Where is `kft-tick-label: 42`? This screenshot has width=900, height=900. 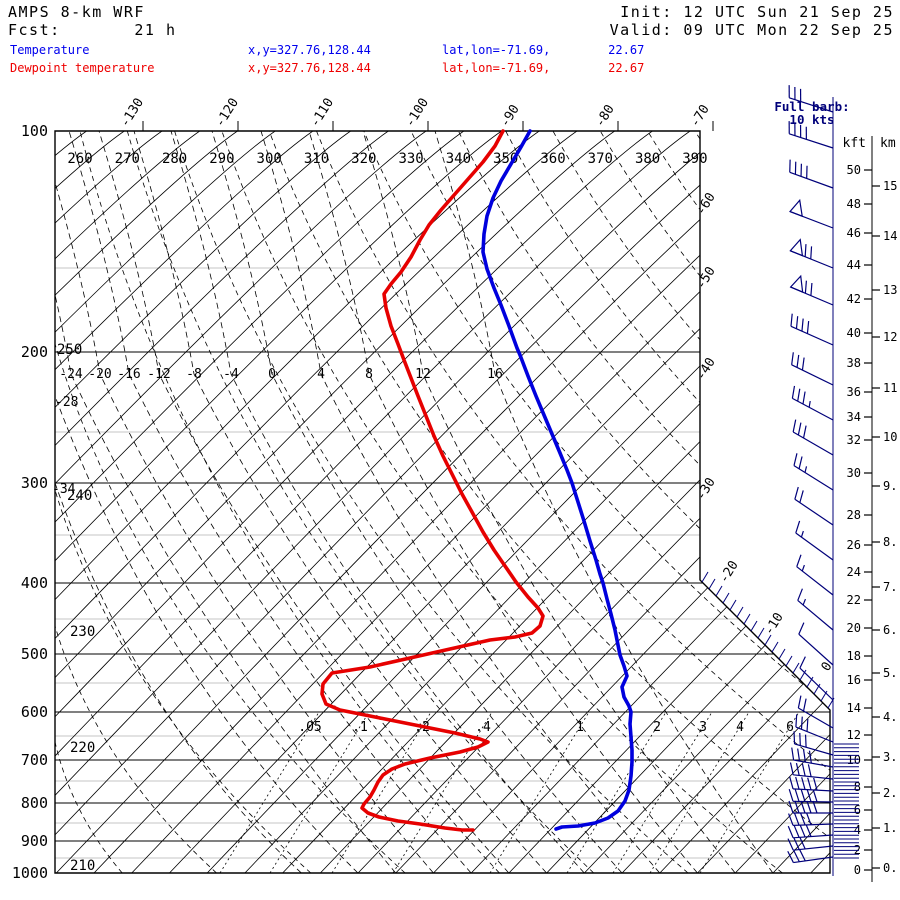 kft-tick-label: 42 is located at coordinates (854, 299).